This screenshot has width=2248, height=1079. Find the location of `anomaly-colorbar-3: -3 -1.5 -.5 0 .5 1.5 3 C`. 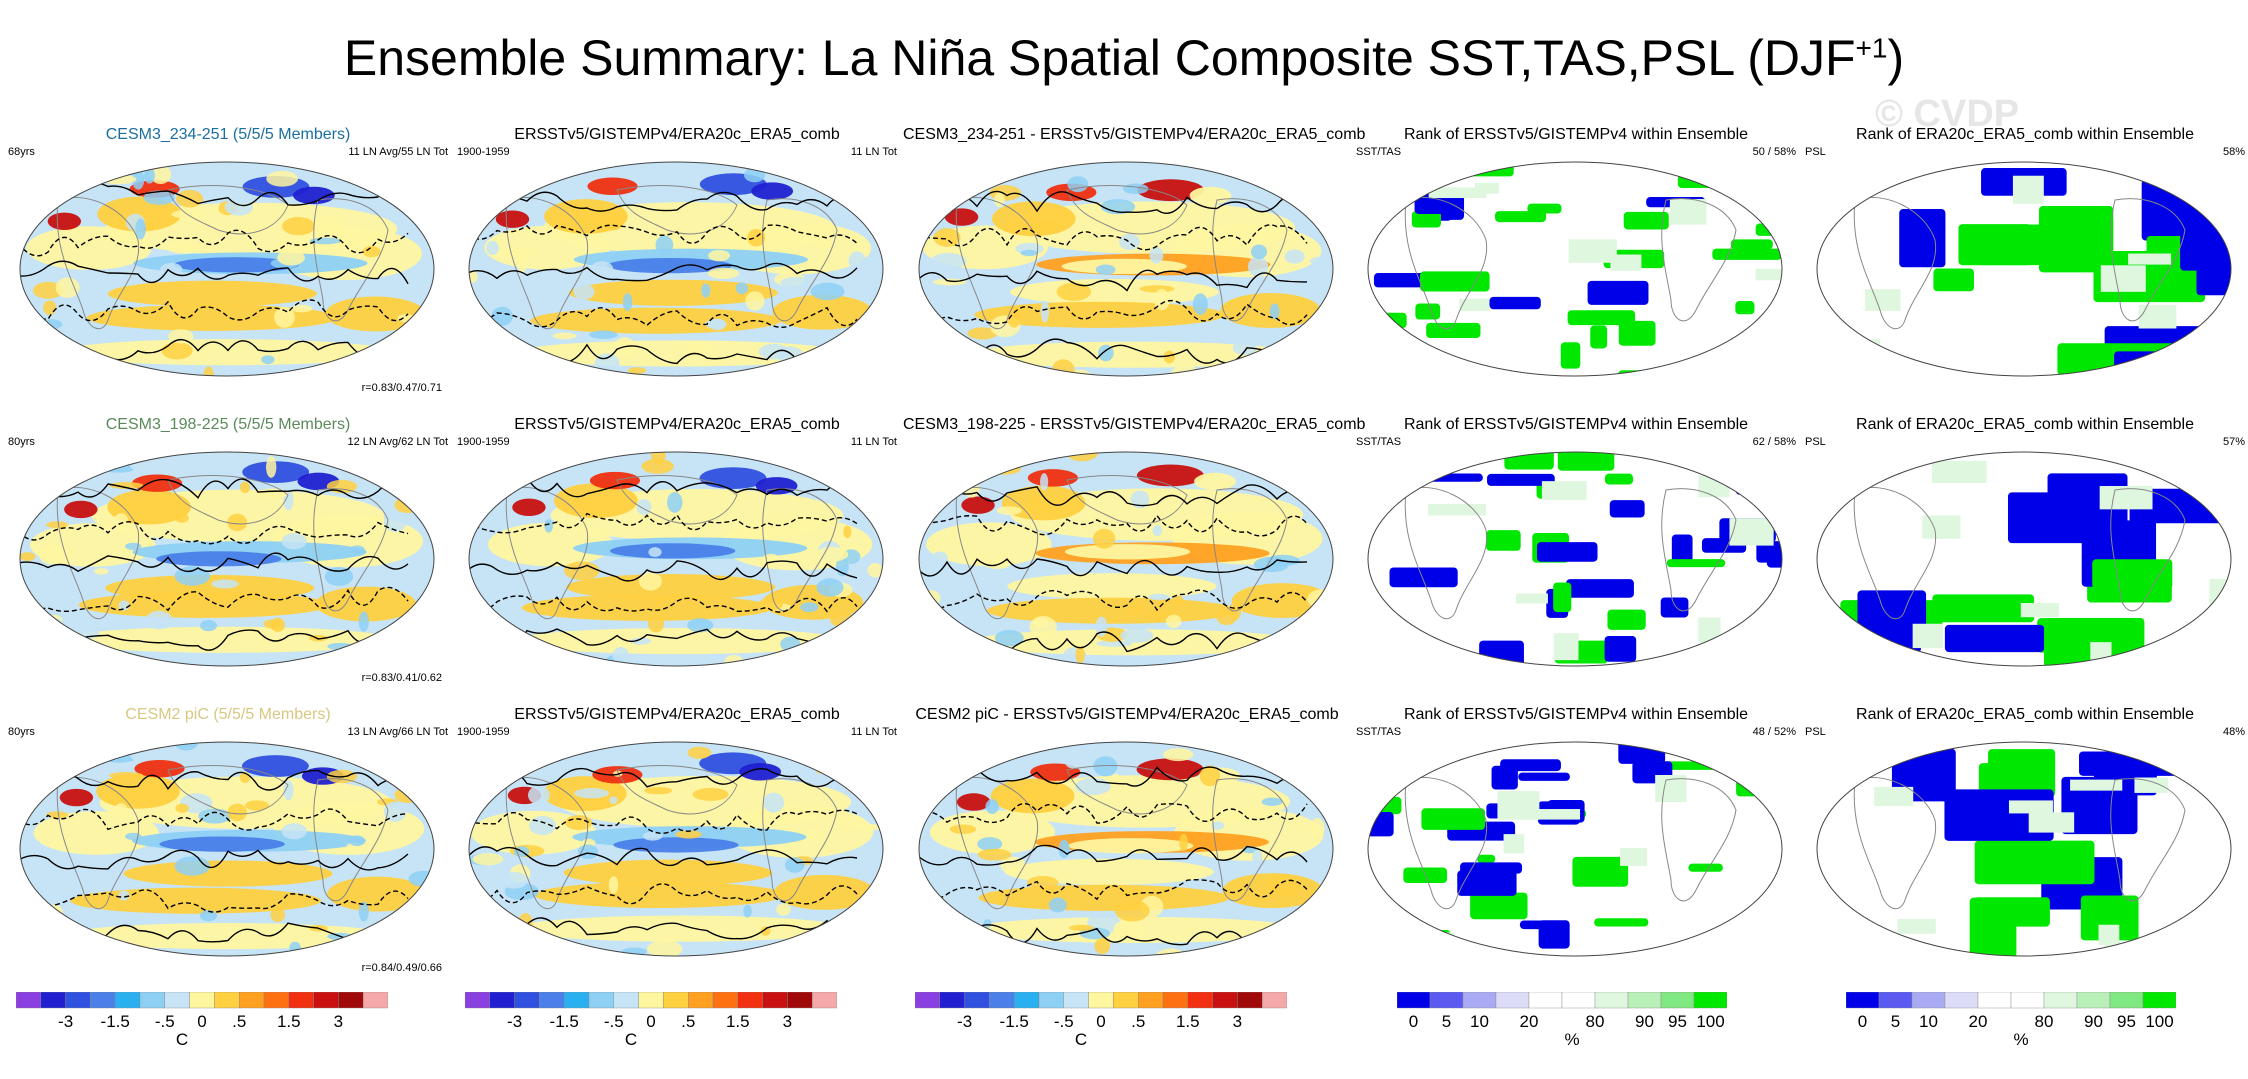

anomaly-colorbar-3: -3 -1.5 -.5 0 .5 1.5 3 C is located at coordinates (1101, 1022).